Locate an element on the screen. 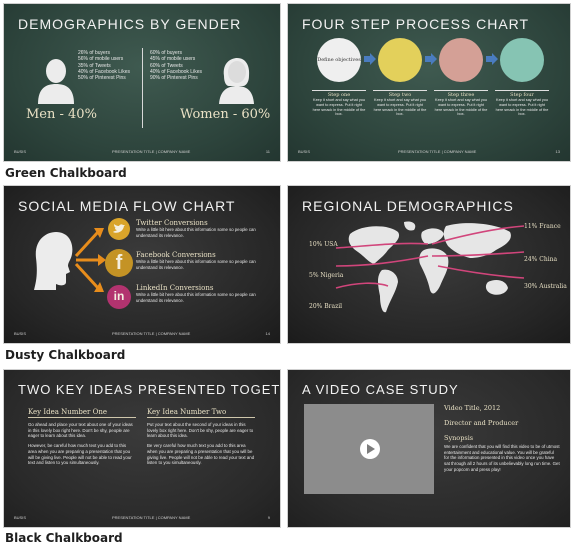 The image size is (577, 554). women-stat: 60% of Tweets is located at coordinates (166, 65).